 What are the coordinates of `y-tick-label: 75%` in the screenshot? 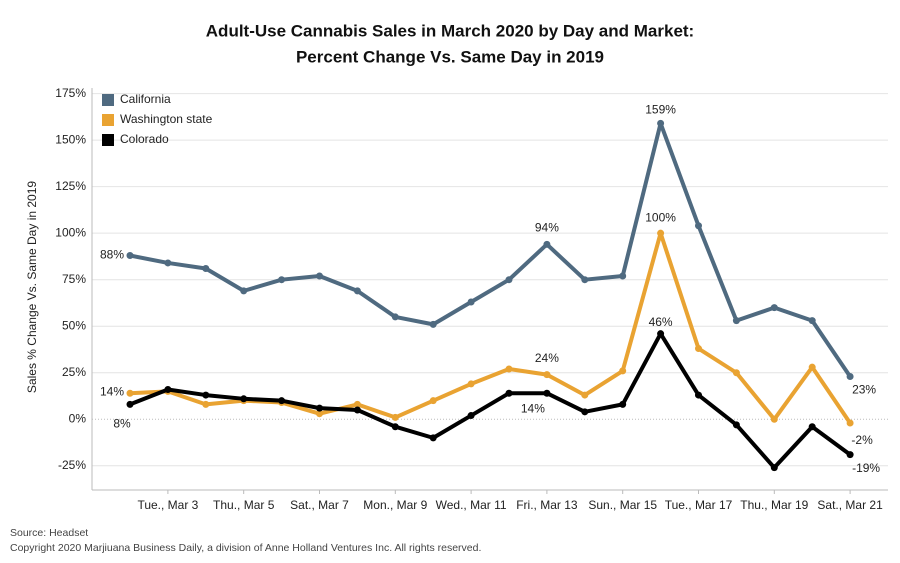 It's located at (74, 279).